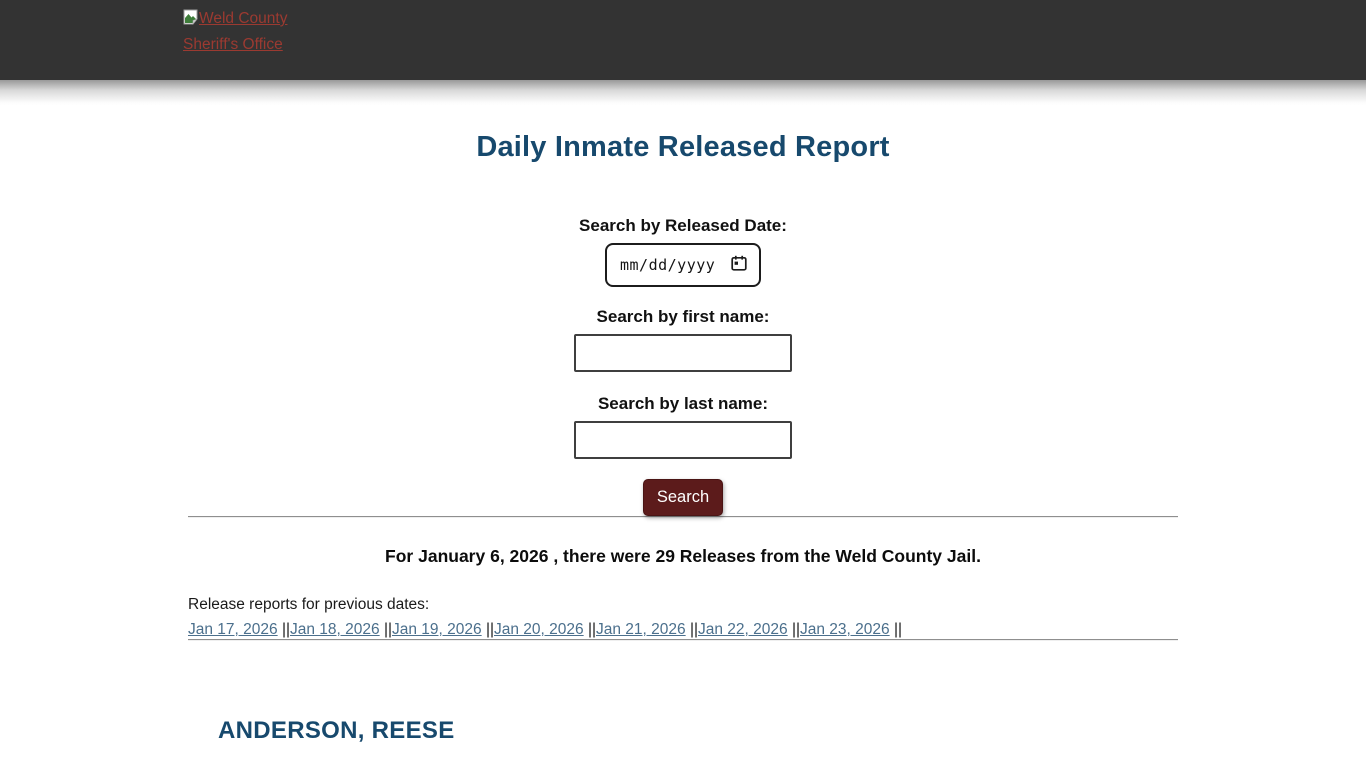  Describe the element at coordinates (539, 629) in the screenshot. I see `previous-date-link: Jan 20, 2026` at that location.